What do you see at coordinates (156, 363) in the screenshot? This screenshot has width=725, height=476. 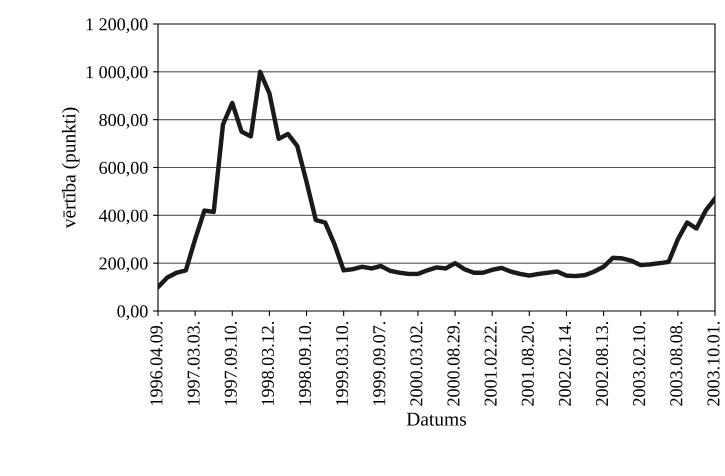 I see `x-tick-label: 1996.04.09.` at bounding box center [156, 363].